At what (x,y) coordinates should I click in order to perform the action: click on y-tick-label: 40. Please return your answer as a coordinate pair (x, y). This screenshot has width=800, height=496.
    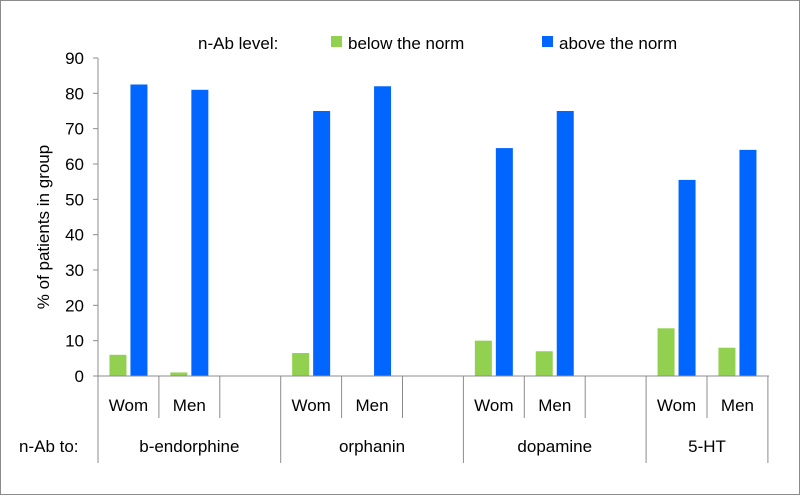
    Looking at the image, I should click on (74, 235).